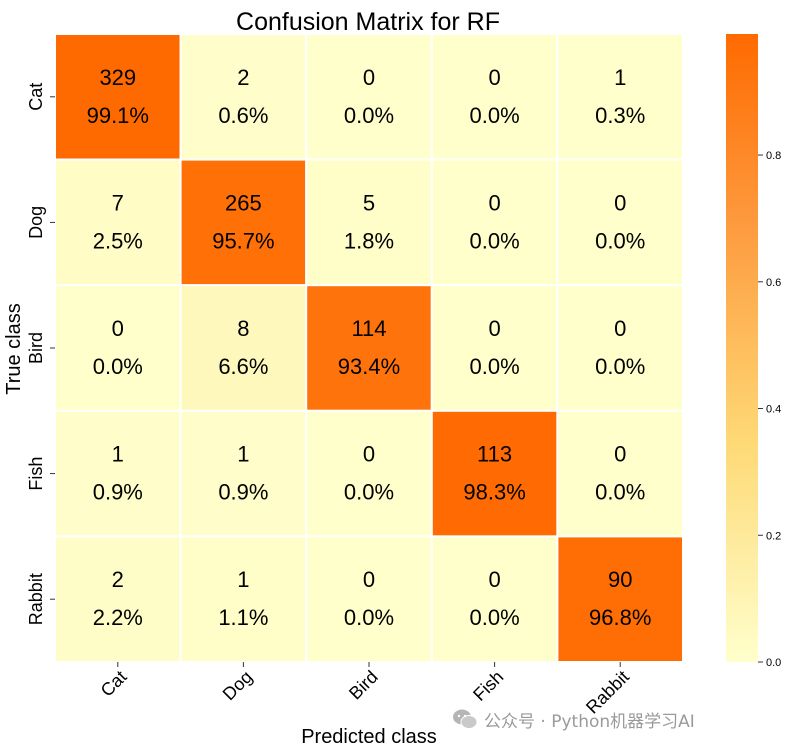 The height and width of the screenshot is (751, 792). Describe the element at coordinates (488, 686) in the screenshot. I see `x-tick-label: Fish` at that location.